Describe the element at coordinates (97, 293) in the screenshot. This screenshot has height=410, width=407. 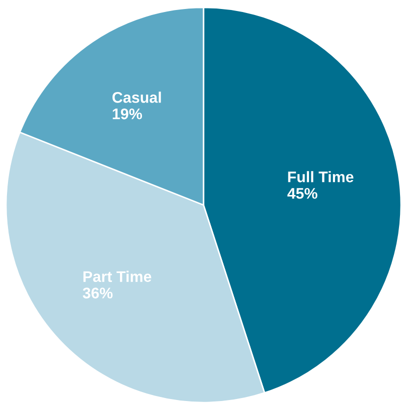
I see `data-label: 36%` at that location.